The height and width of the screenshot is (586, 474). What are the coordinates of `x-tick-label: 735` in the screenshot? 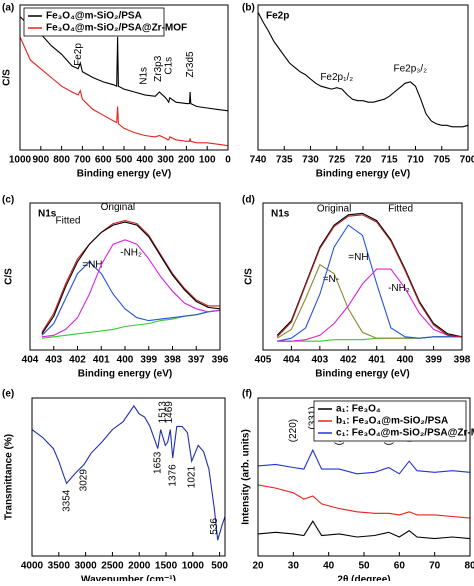 It's located at (284, 160).